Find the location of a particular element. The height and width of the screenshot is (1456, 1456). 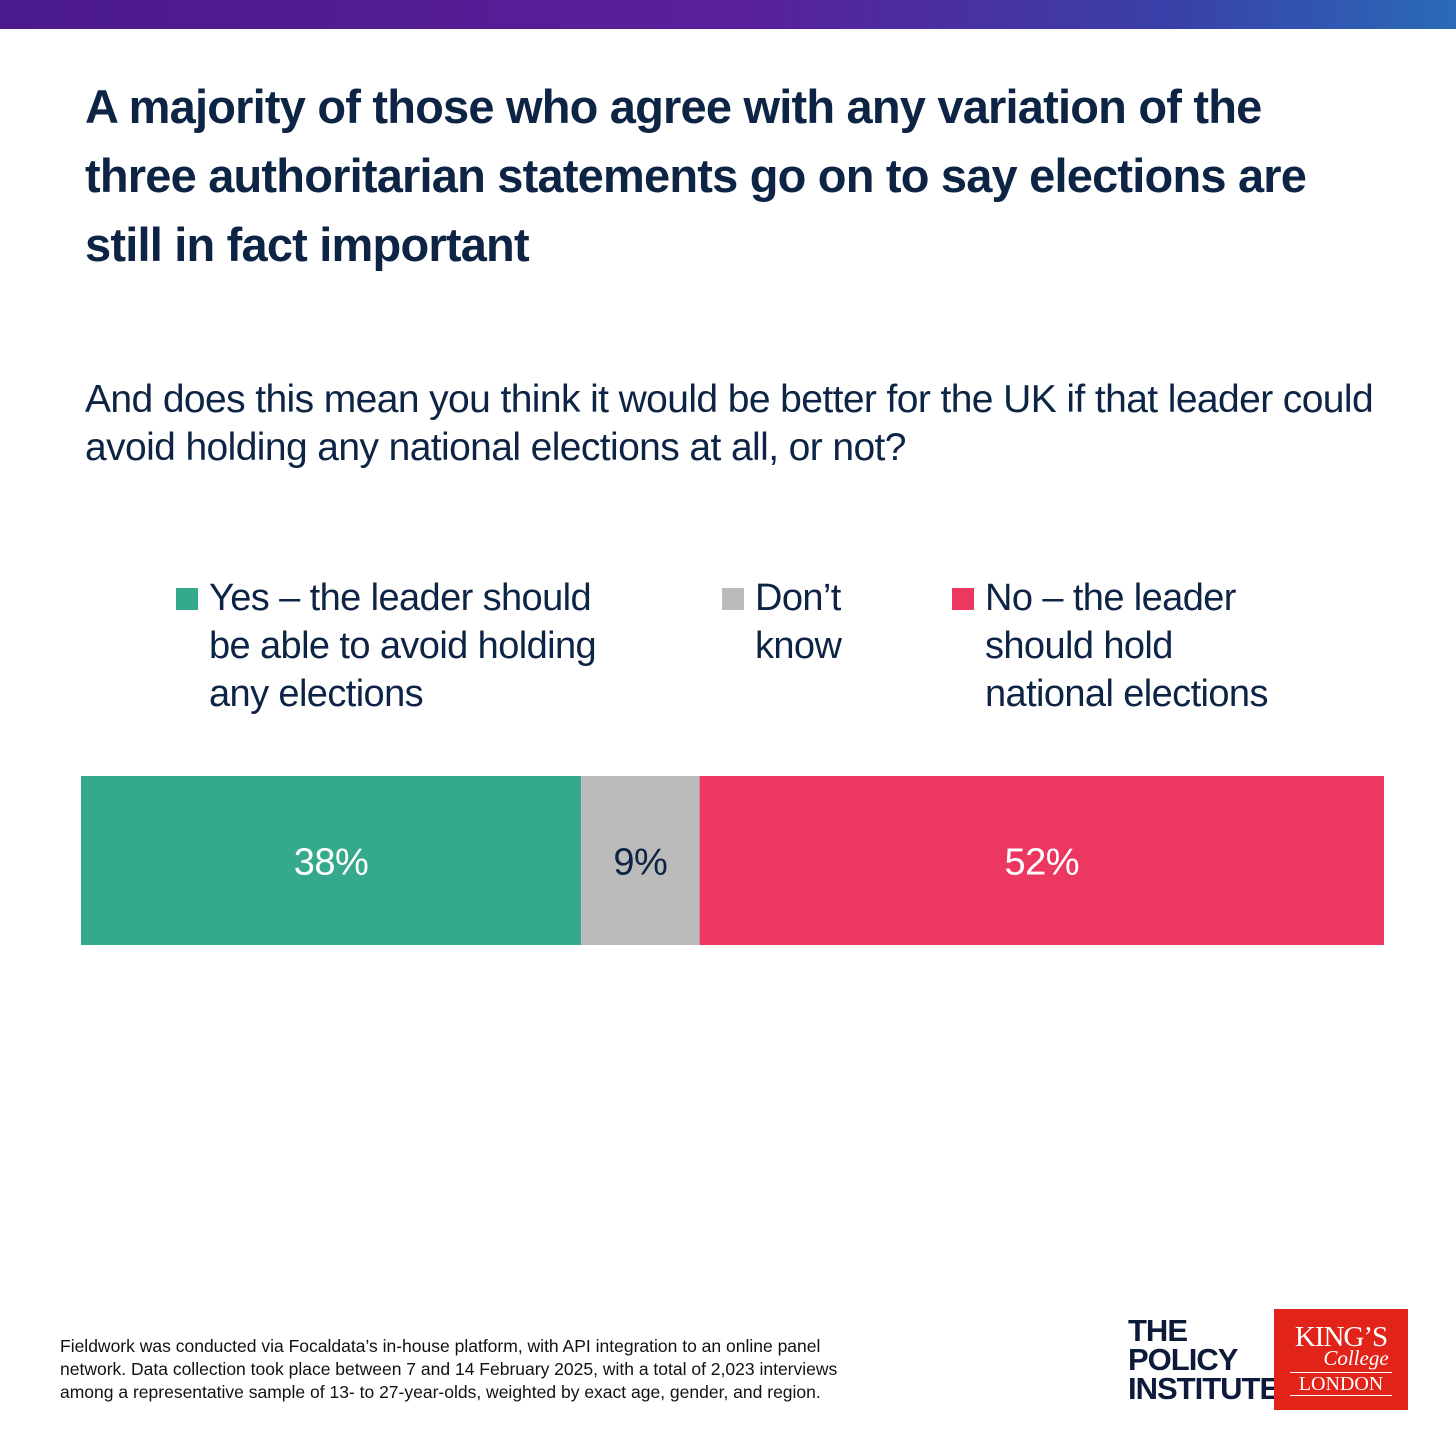

top-banner is located at coordinates (728, 14).